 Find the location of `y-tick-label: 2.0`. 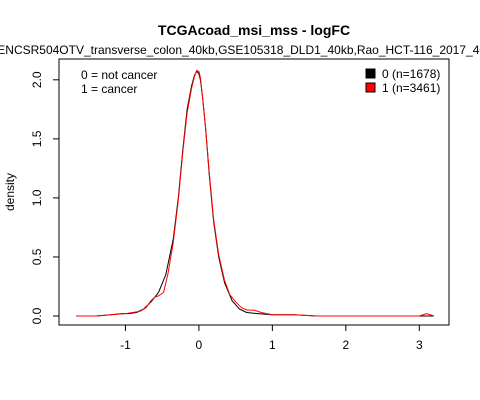

y-tick-label: 2.0 is located at coordinates (37, 79).